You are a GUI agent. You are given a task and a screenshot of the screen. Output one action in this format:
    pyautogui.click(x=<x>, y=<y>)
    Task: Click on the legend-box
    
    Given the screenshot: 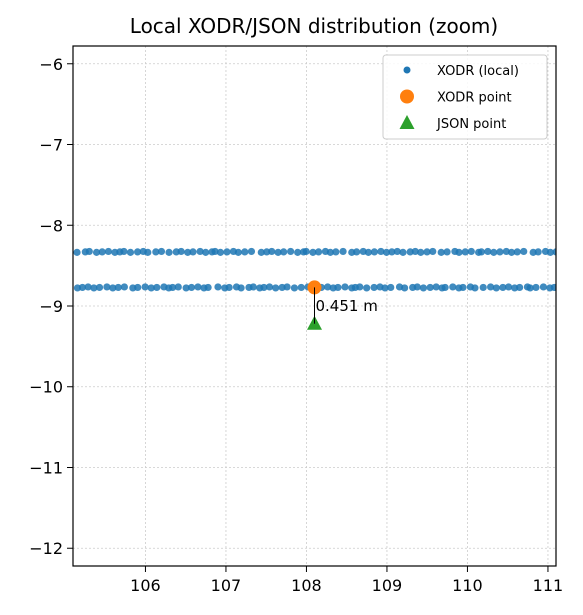 What is the action you would take?
    pyautogui.click(x=465, y=97)
    